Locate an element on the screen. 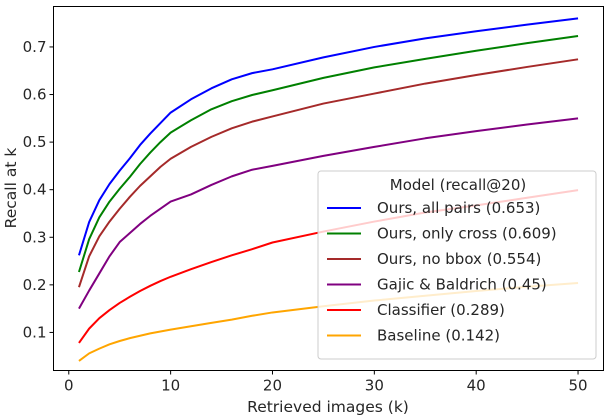  legend-entry-label: Gajic & Baldrich (0.45) is located at coordinates (462, 285).